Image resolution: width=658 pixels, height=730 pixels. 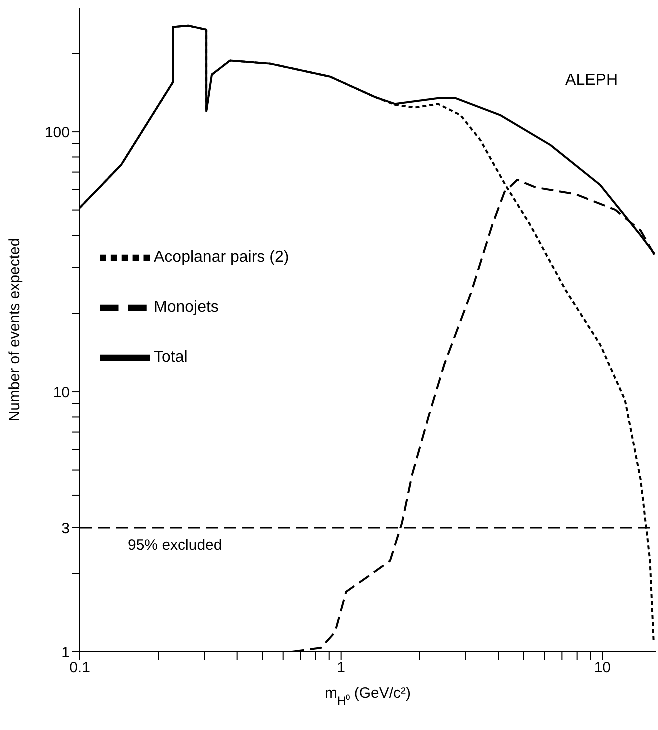 I want to click on x-tick-label: 1, so click(x=341, y=668).